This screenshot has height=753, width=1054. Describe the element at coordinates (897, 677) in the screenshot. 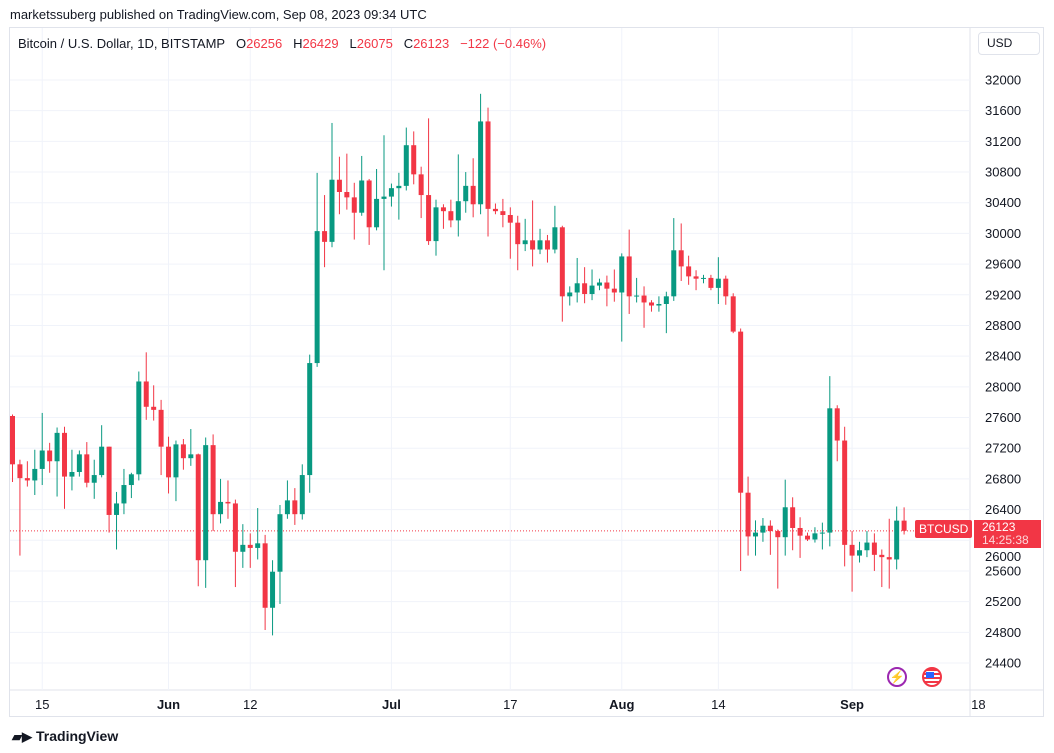

I see `lightning-icon: ⚡` at that location.